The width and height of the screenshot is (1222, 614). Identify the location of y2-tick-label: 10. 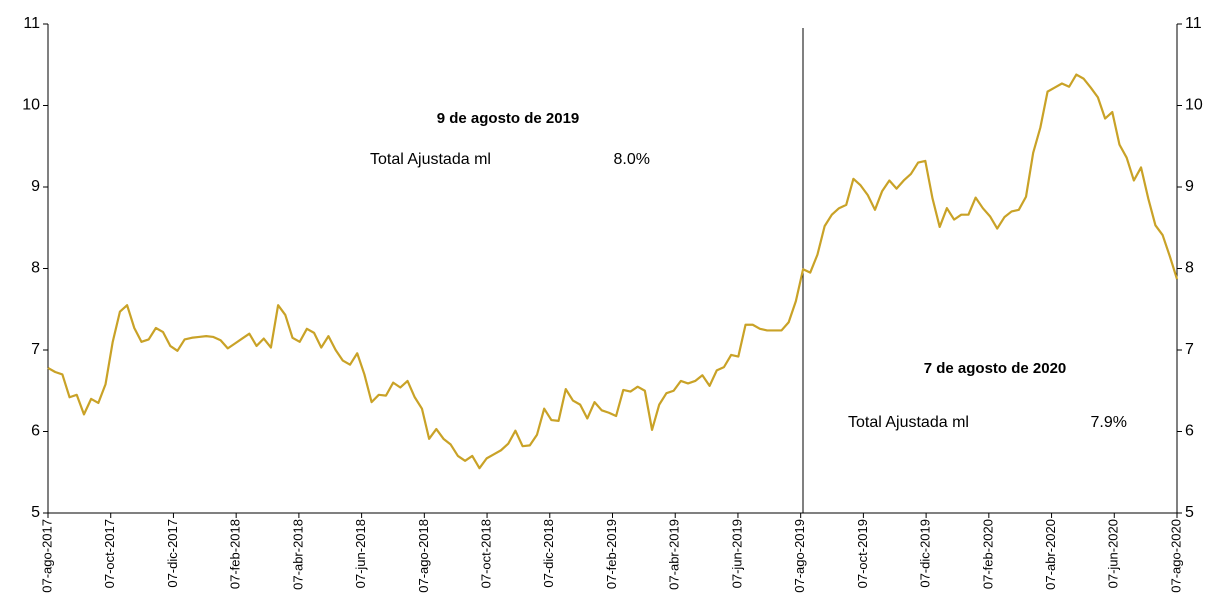
(1194, 105).